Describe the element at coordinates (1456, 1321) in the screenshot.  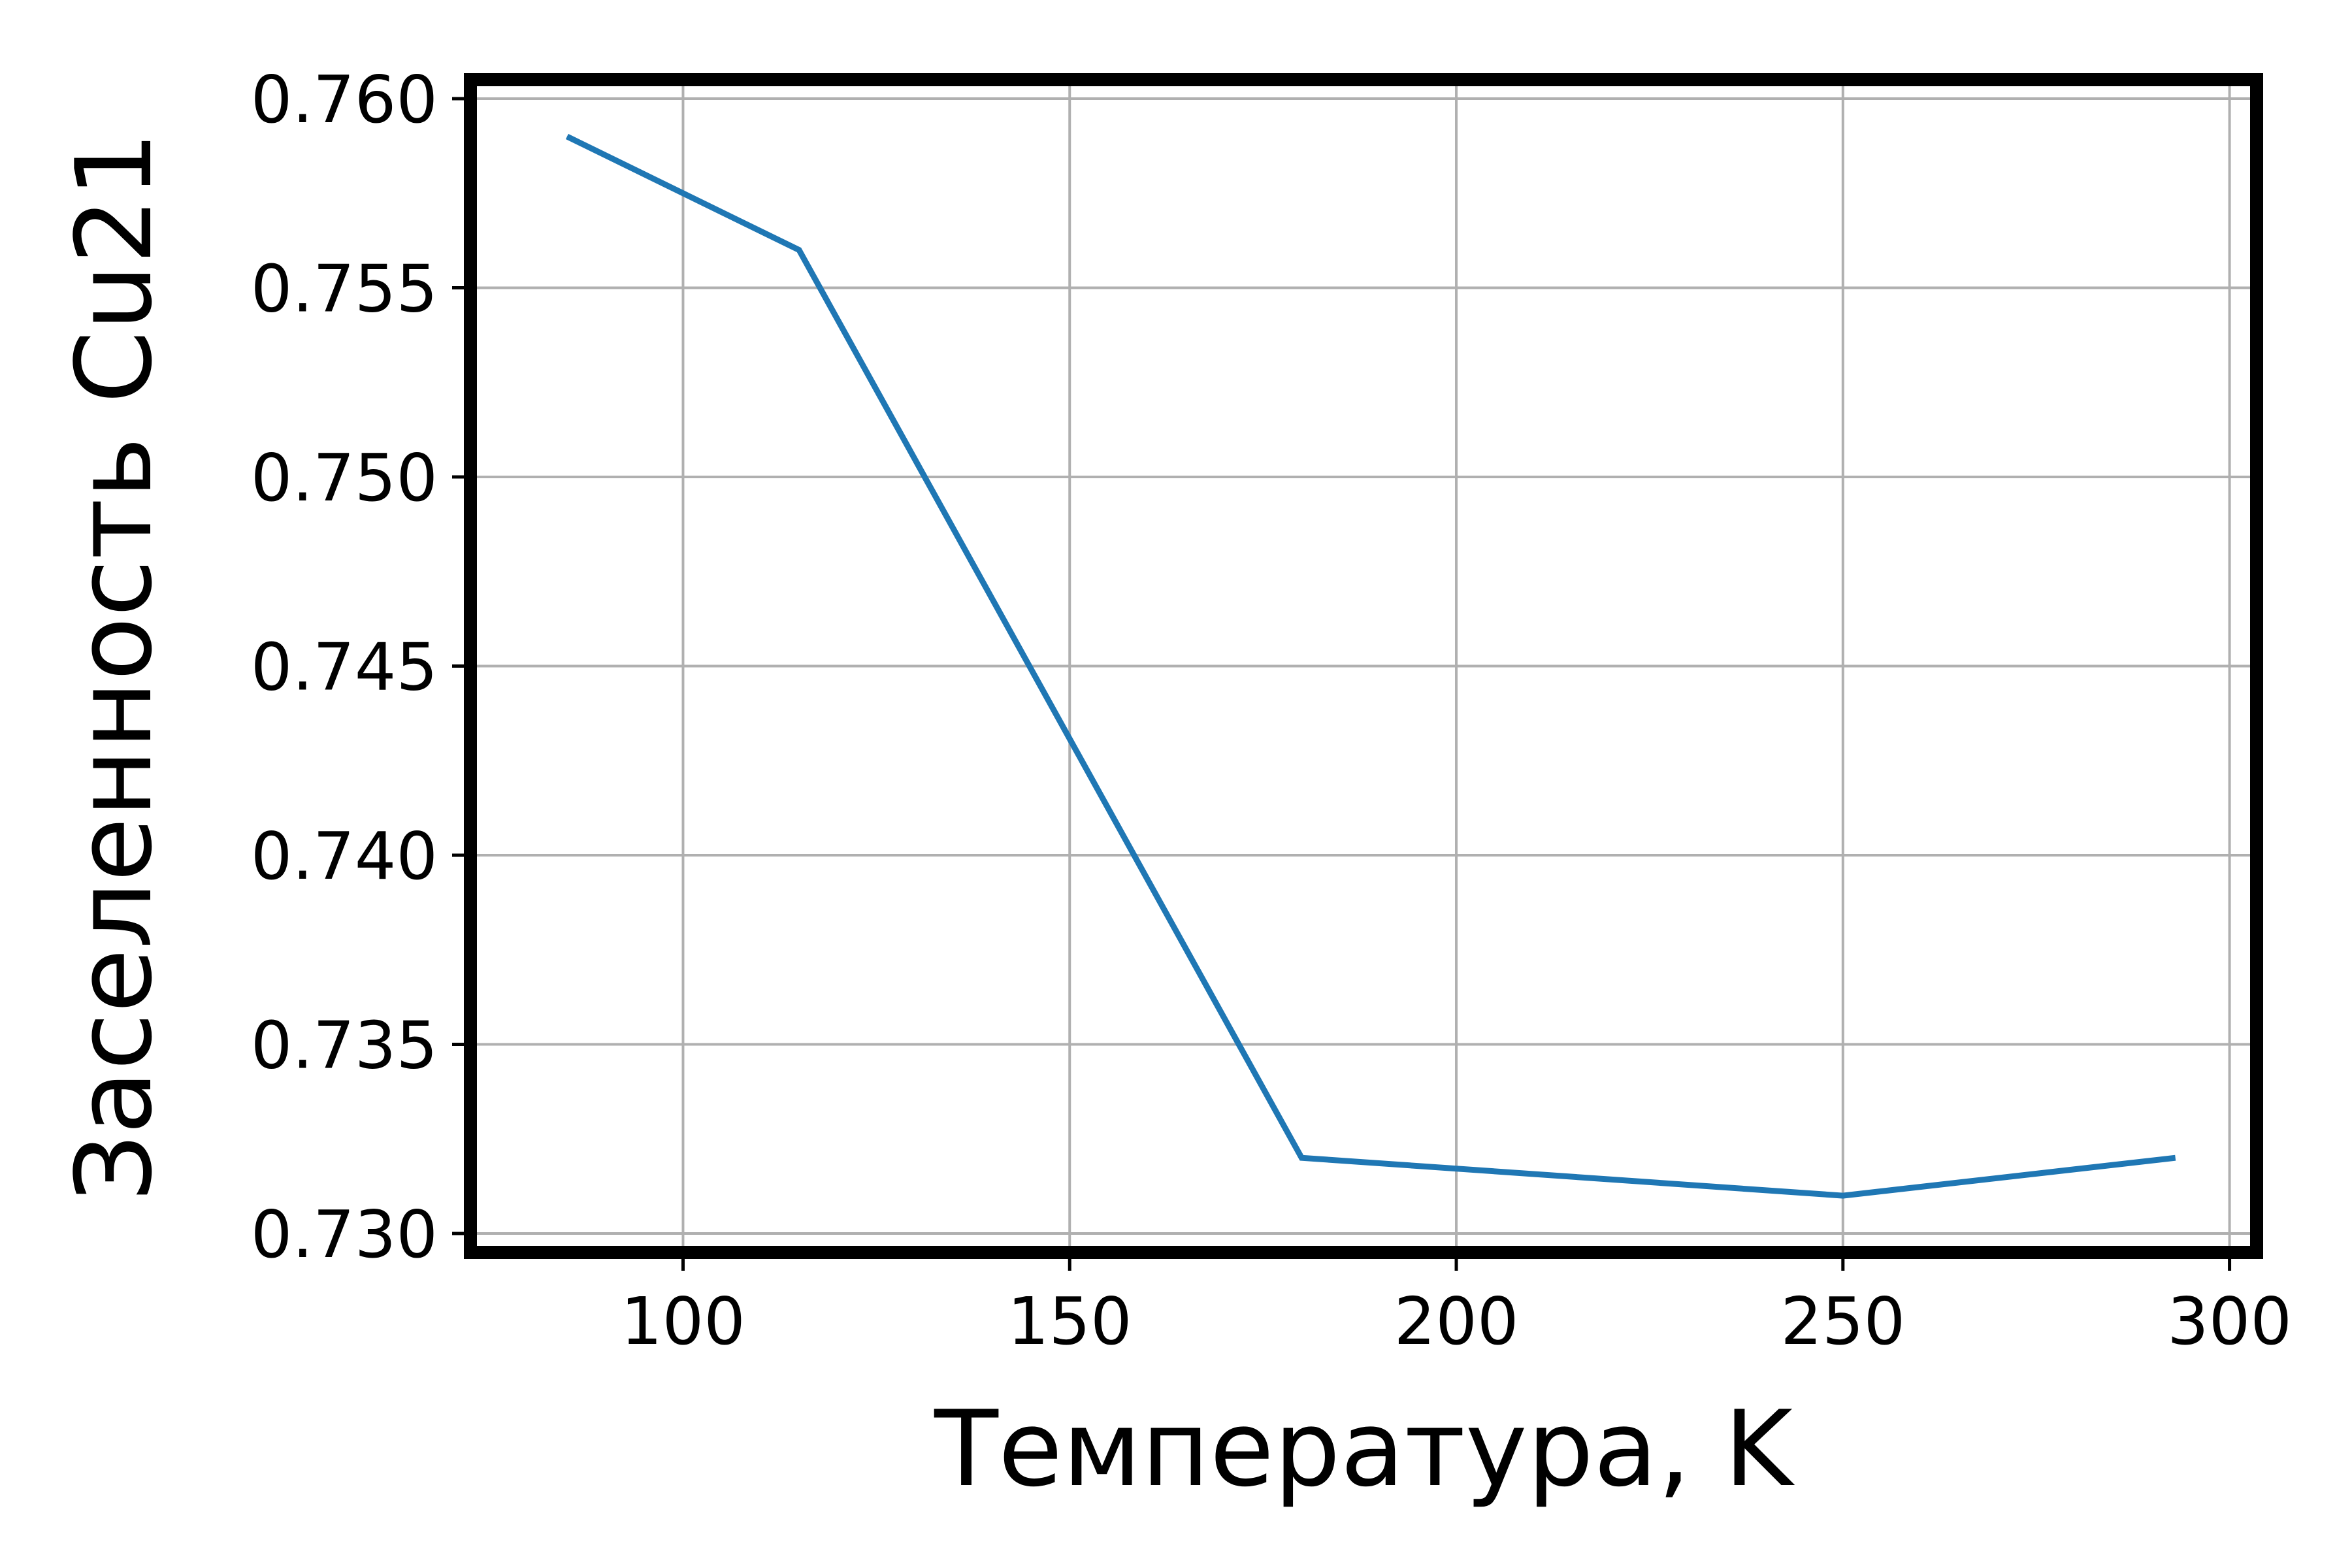
I see `x-tick-label: 200` at that location.